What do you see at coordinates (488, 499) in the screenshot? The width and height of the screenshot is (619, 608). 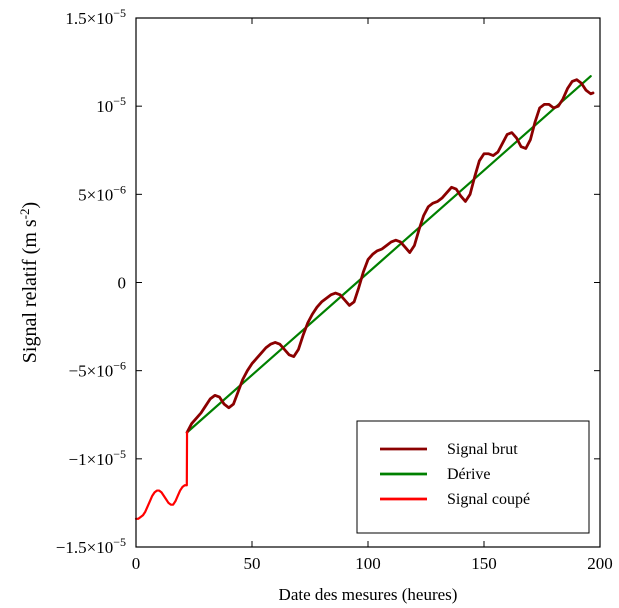 I see `legend-label: Signal coupé` at bounding box center [488, 499].